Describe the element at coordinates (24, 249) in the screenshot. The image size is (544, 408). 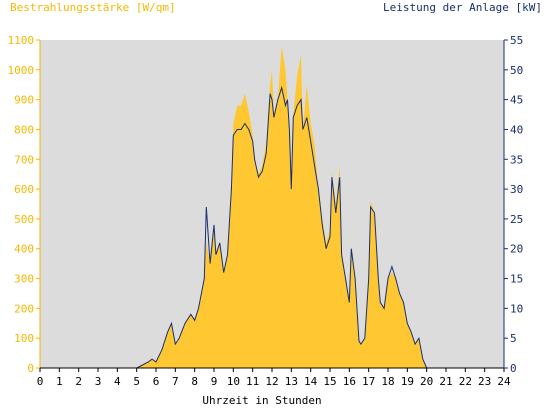
I see `left-tick-label: 400` at that location.